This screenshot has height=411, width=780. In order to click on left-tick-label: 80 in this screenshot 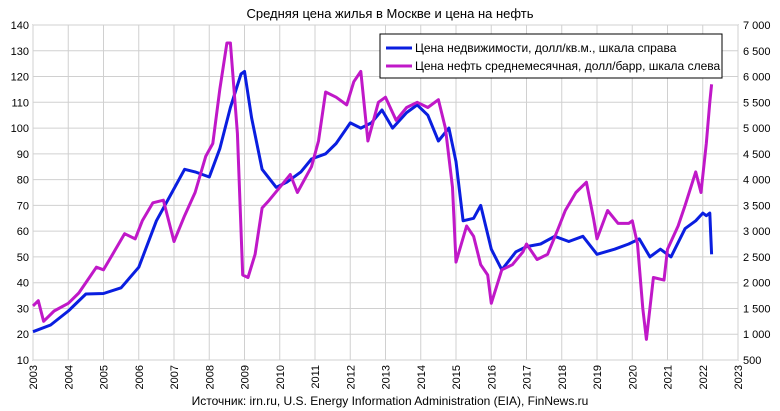, I will do `click(23, 181)`.